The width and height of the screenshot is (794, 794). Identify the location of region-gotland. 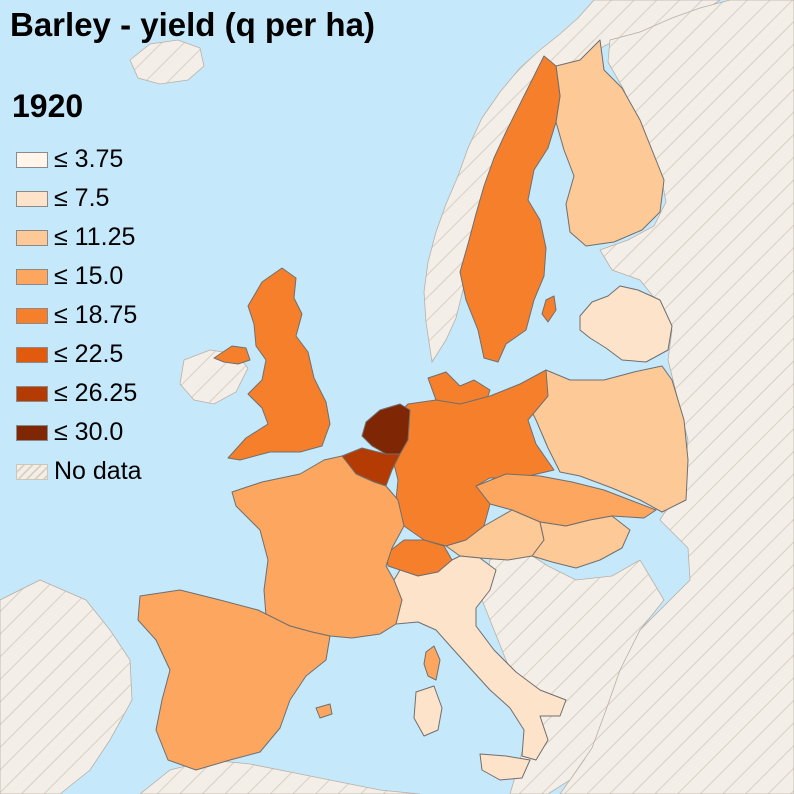
(549, 309).